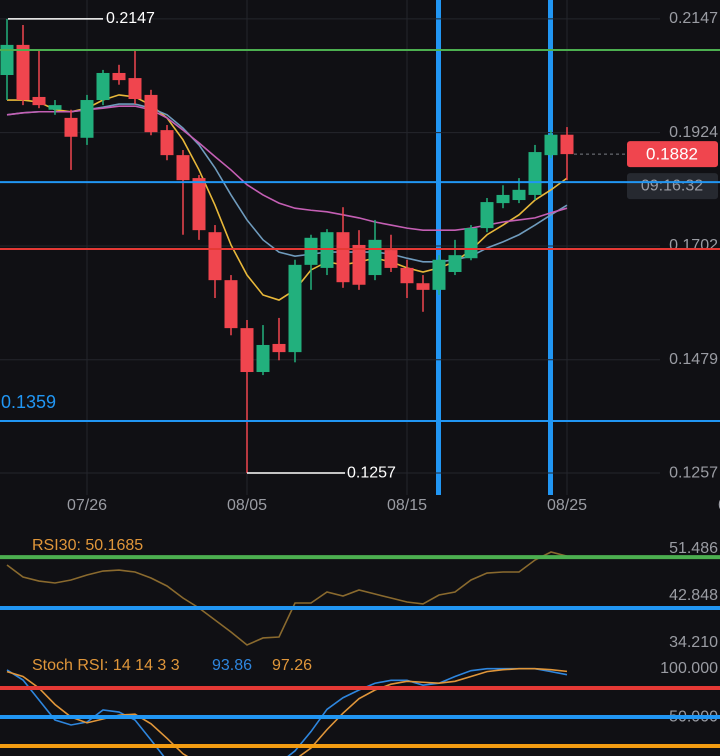 The image size is (720, 756). I want to click on countdown-label: 09:16:32, so click(672, 185).